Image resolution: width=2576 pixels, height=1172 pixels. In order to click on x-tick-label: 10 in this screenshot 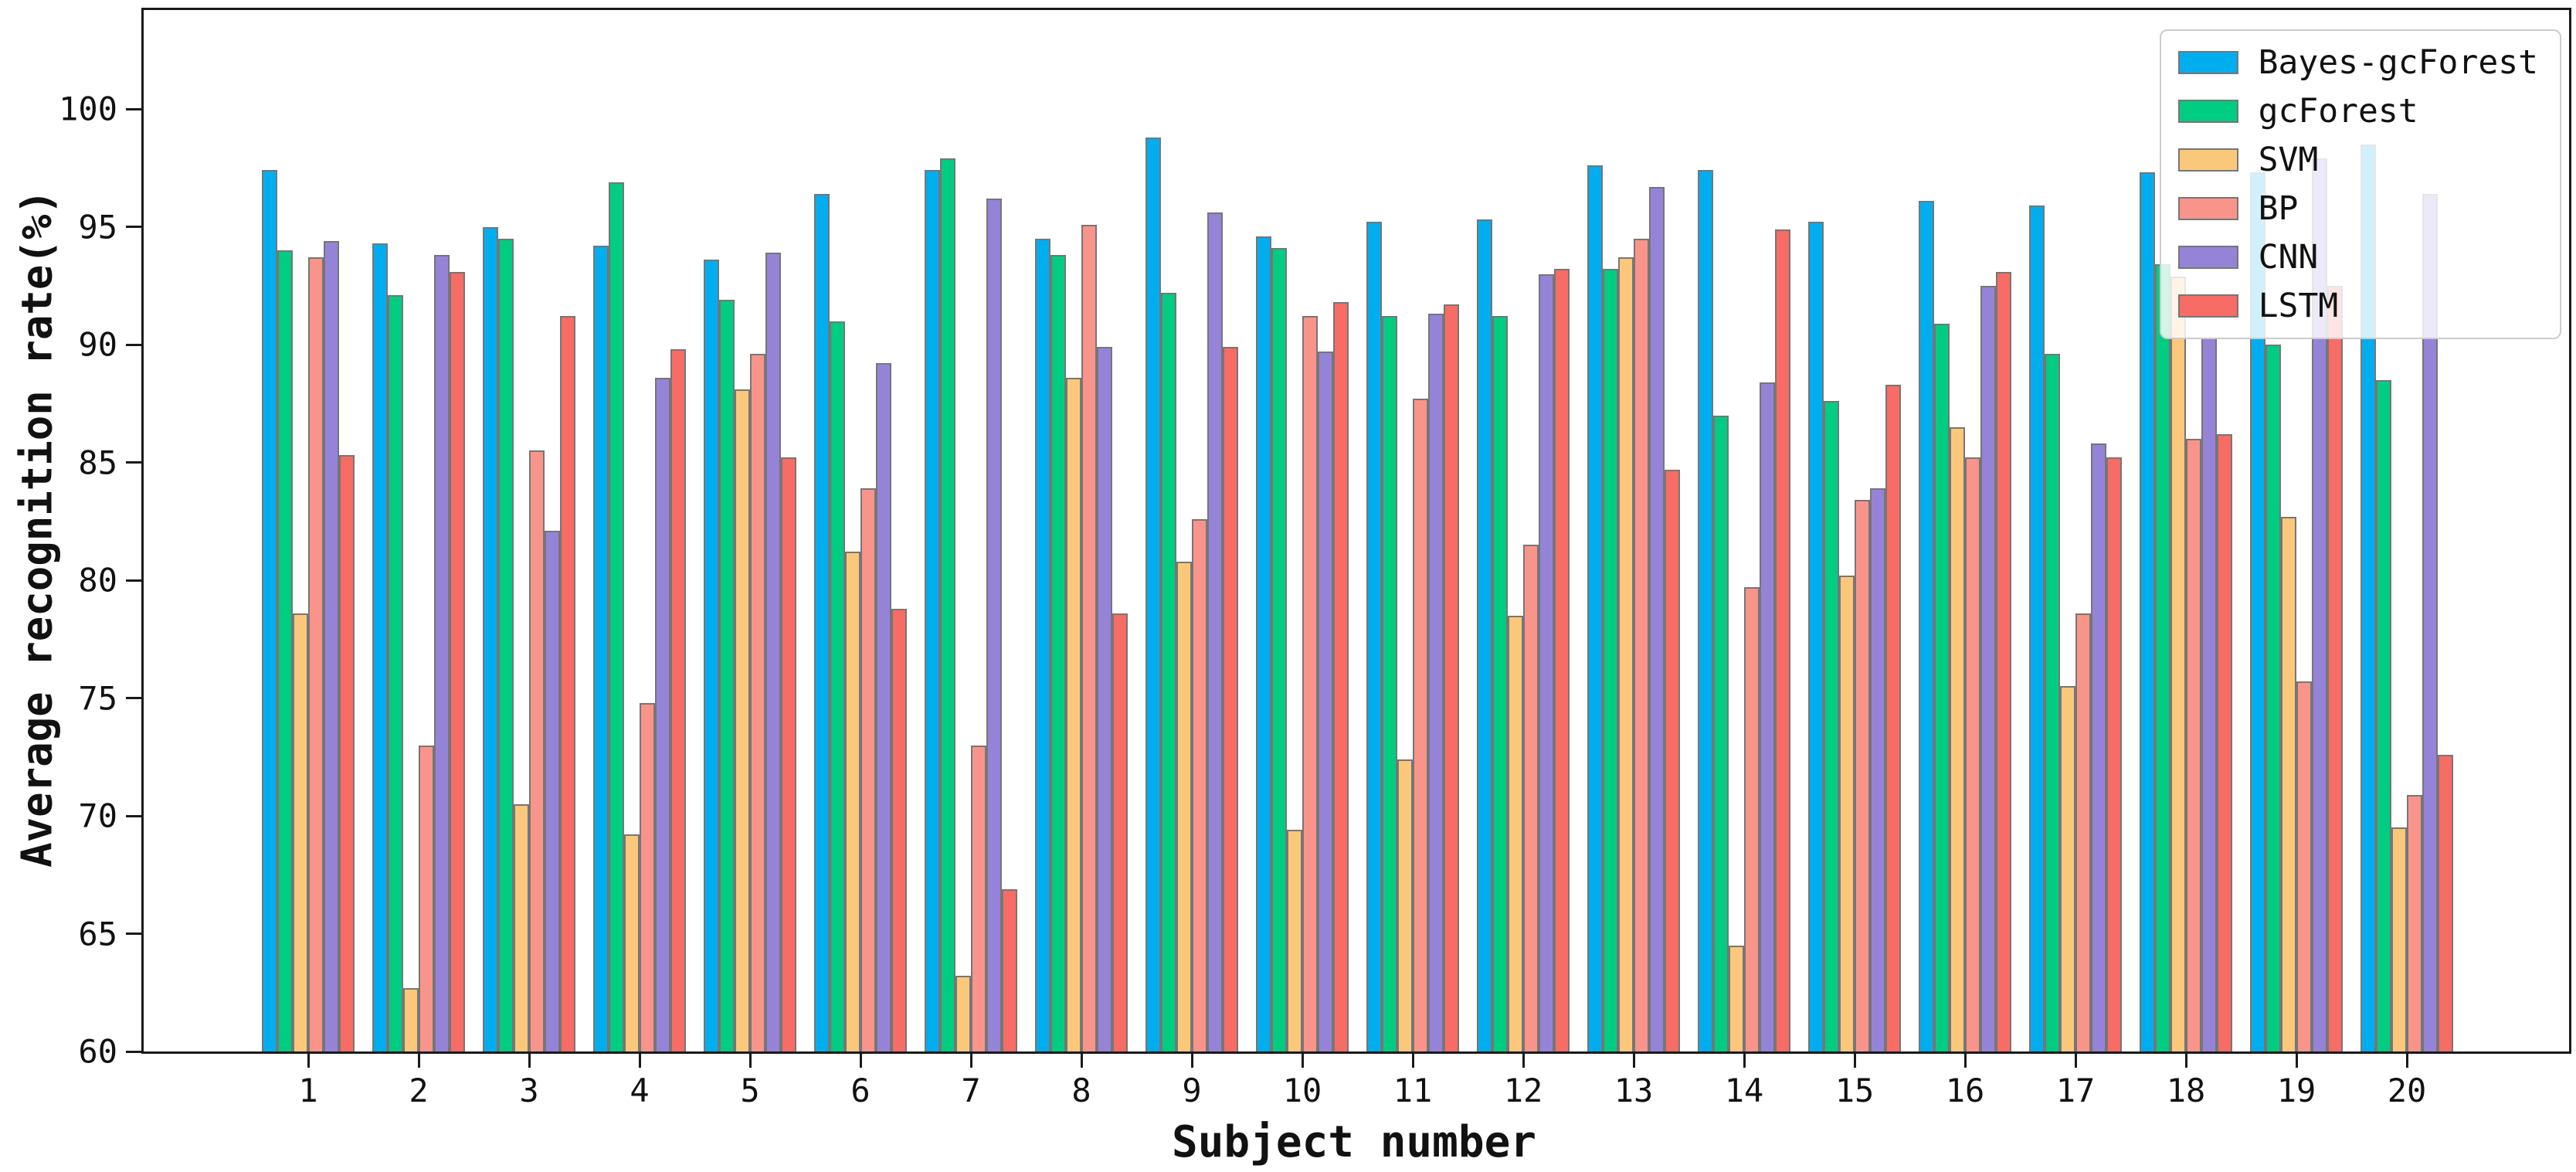, I will do `click(1302, 1090)`.